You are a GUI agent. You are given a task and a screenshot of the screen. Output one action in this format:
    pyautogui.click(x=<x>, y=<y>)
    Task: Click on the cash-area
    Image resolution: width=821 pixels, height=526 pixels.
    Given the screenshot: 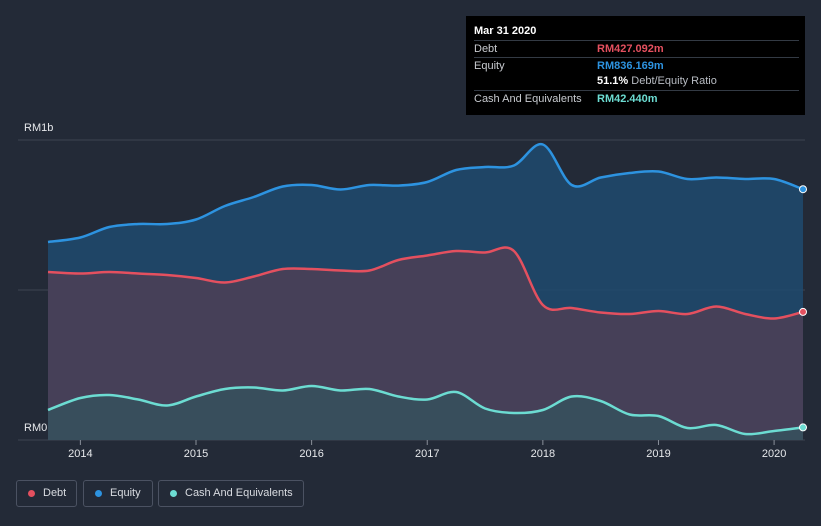 What is the action you would take?
    pyautogui.click(x=425, y=413)
    